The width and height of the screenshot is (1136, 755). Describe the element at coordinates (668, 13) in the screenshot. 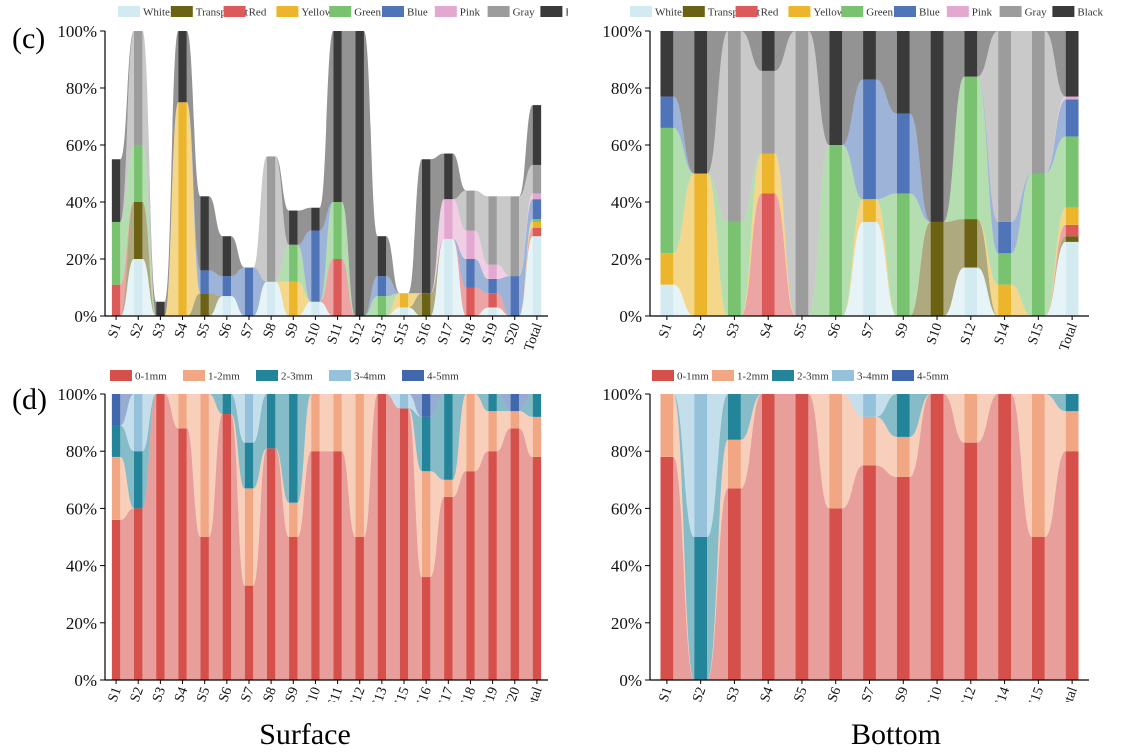

I see `legend-label-white: White` at that location.